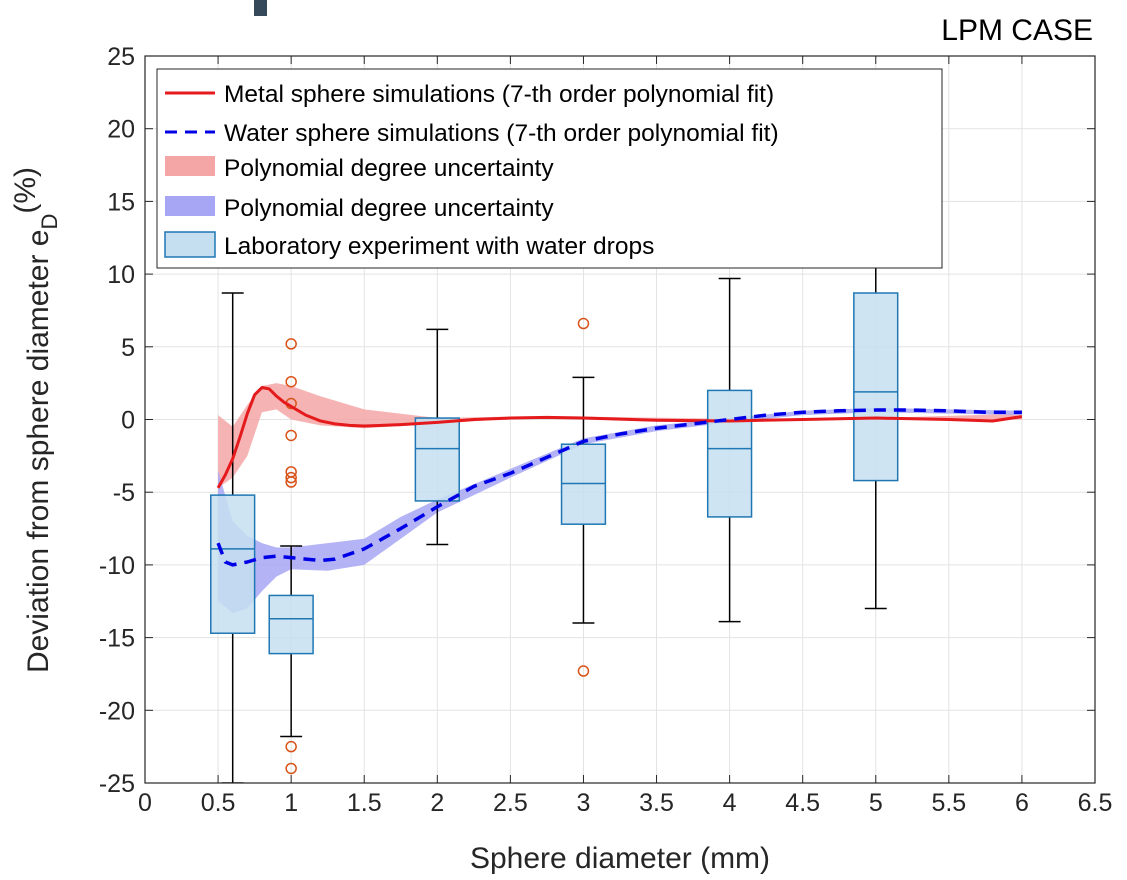  I want to click on chart-title: LPM CASE, so click(1017, 30).